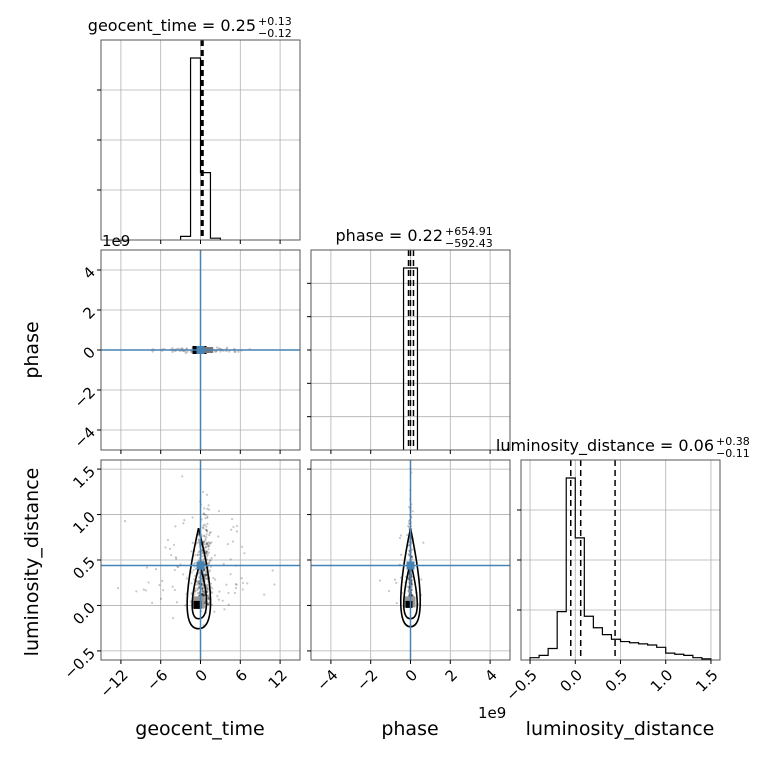  I want to click on y-tick-label: 1.5, so click(84, 477).